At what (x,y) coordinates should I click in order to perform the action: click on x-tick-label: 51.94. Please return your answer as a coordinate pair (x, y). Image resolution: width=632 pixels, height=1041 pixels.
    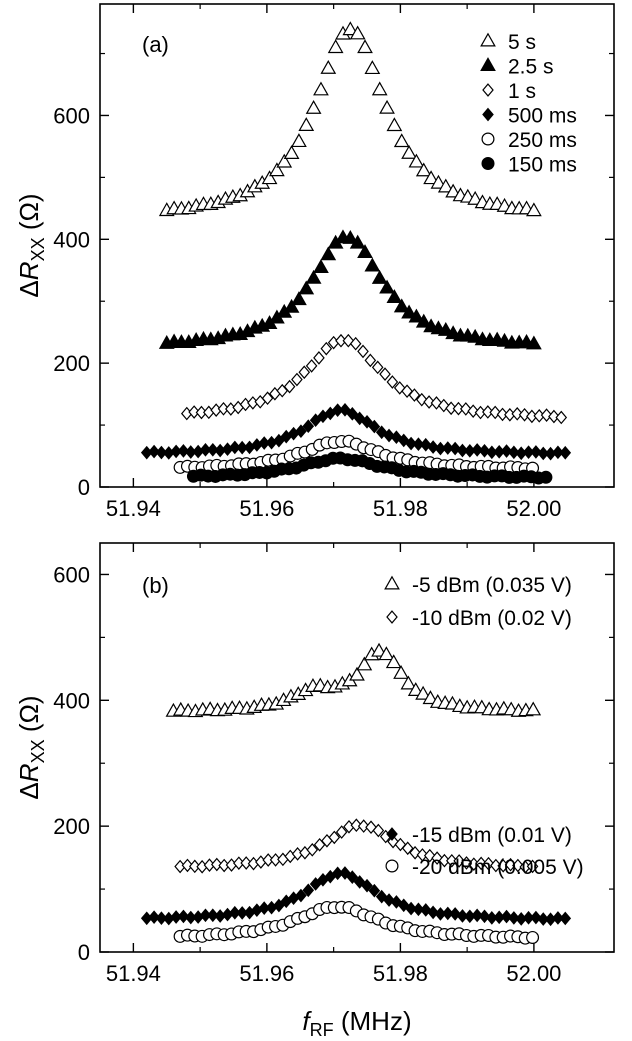
    Looking at the image, I should click on (133, 508).